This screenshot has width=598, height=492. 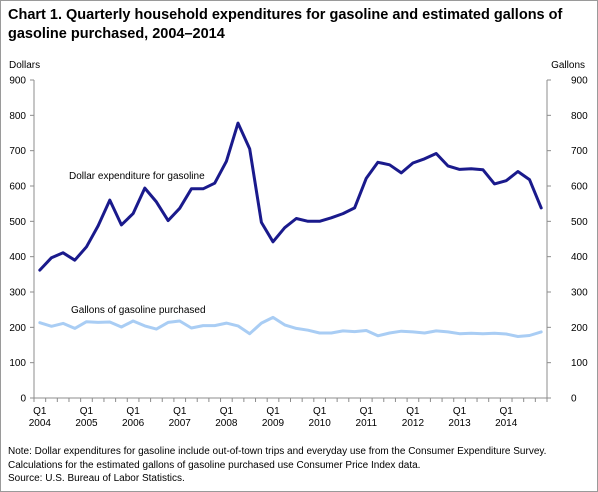 What do you see at coordinates (579, 363) in the screenshot?
I see `right-y-tick-label: 100` at bounding box center [579, 363].